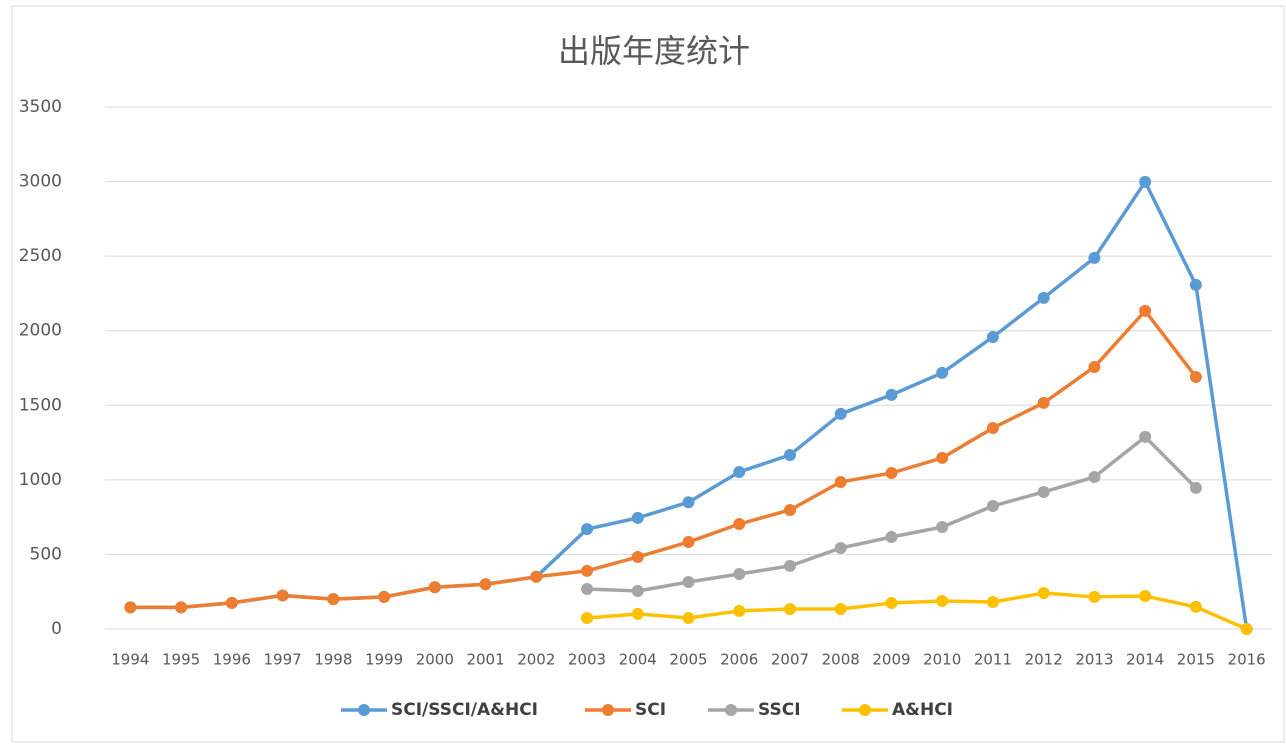  I want to click on x-tick-label: 2001, so click(485, 660).